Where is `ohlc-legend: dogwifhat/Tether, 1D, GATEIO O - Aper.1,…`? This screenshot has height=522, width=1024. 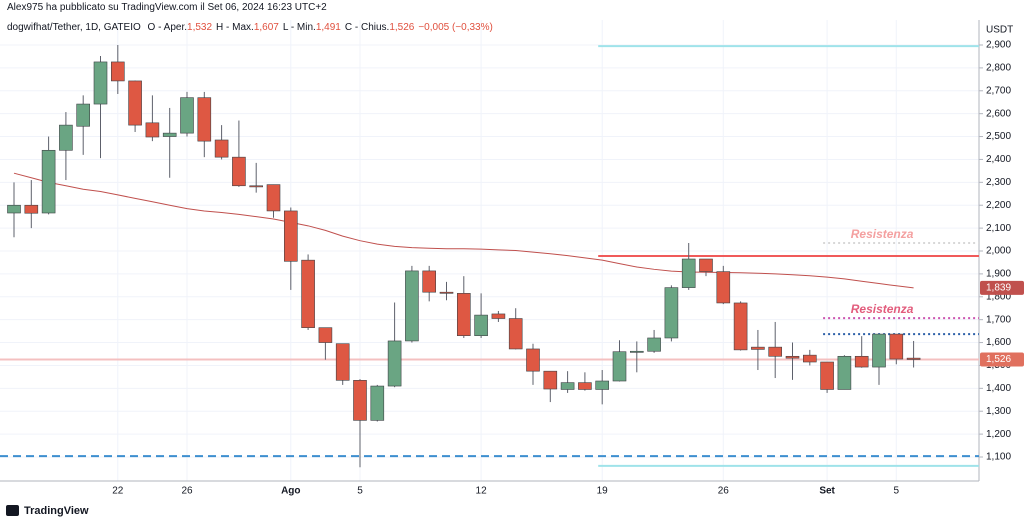
ohlc-legend: dogwifhat/Tether, 1D, GATEIO O - Aper.1,… is located at coordinates (252, 27).